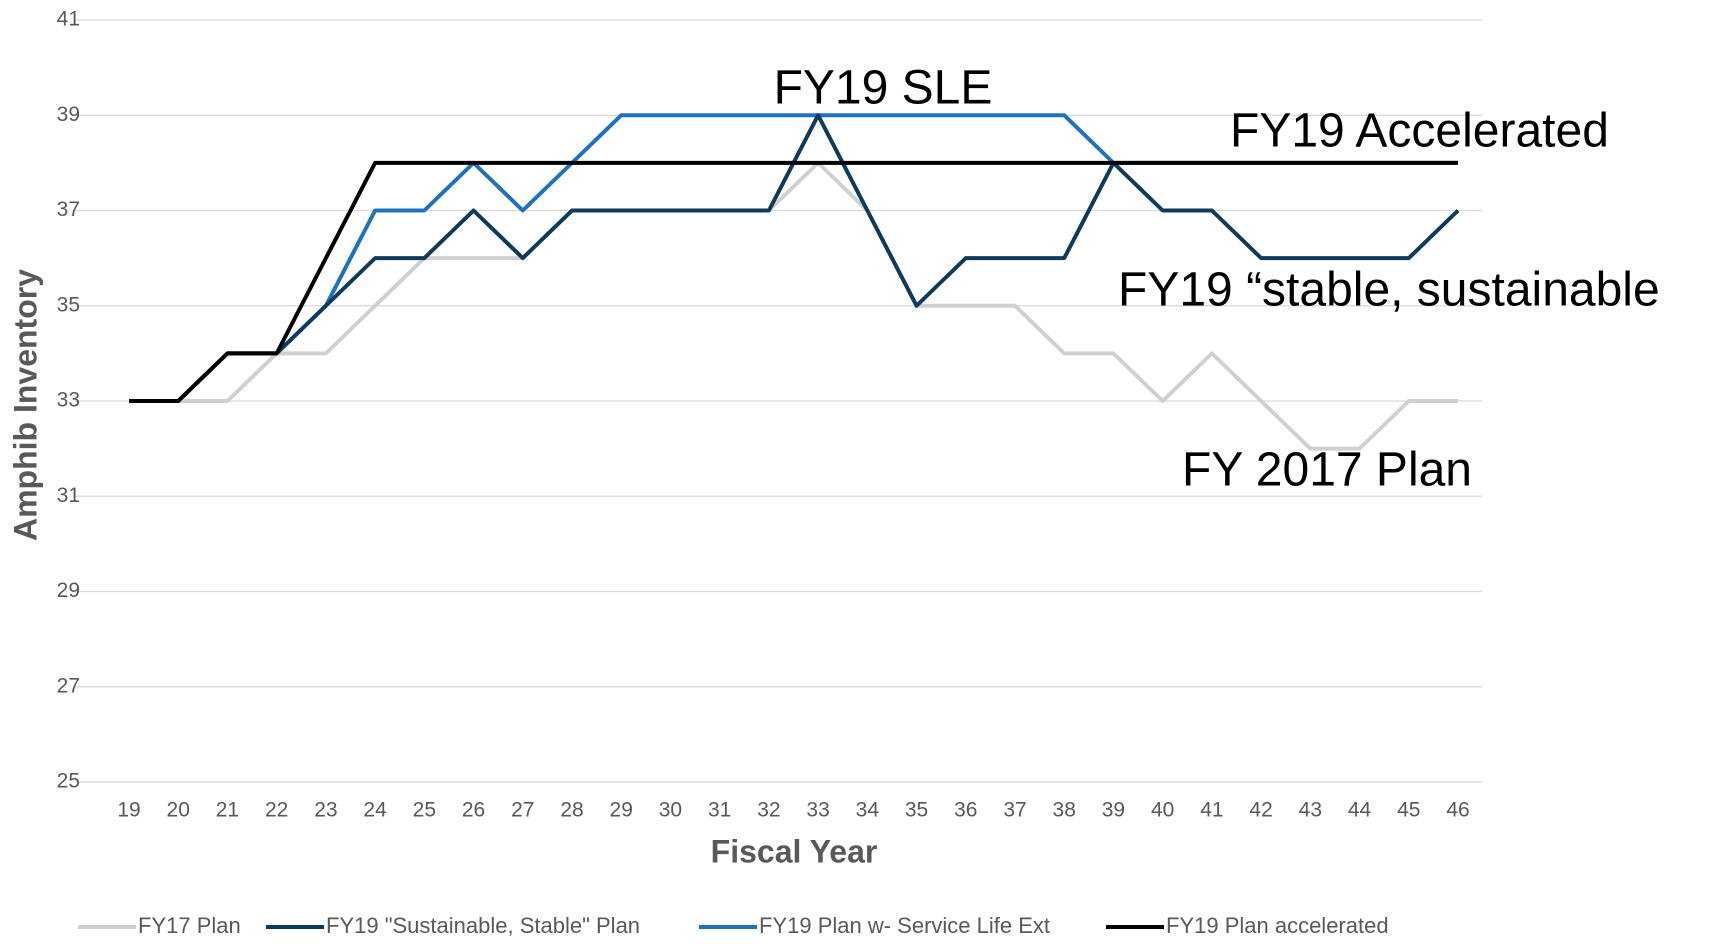 This screenshot has width=1732, height=948. Describe the element at coordinates (227, 810) in the screenshot. I see `x-tick-label: 21` at that location.